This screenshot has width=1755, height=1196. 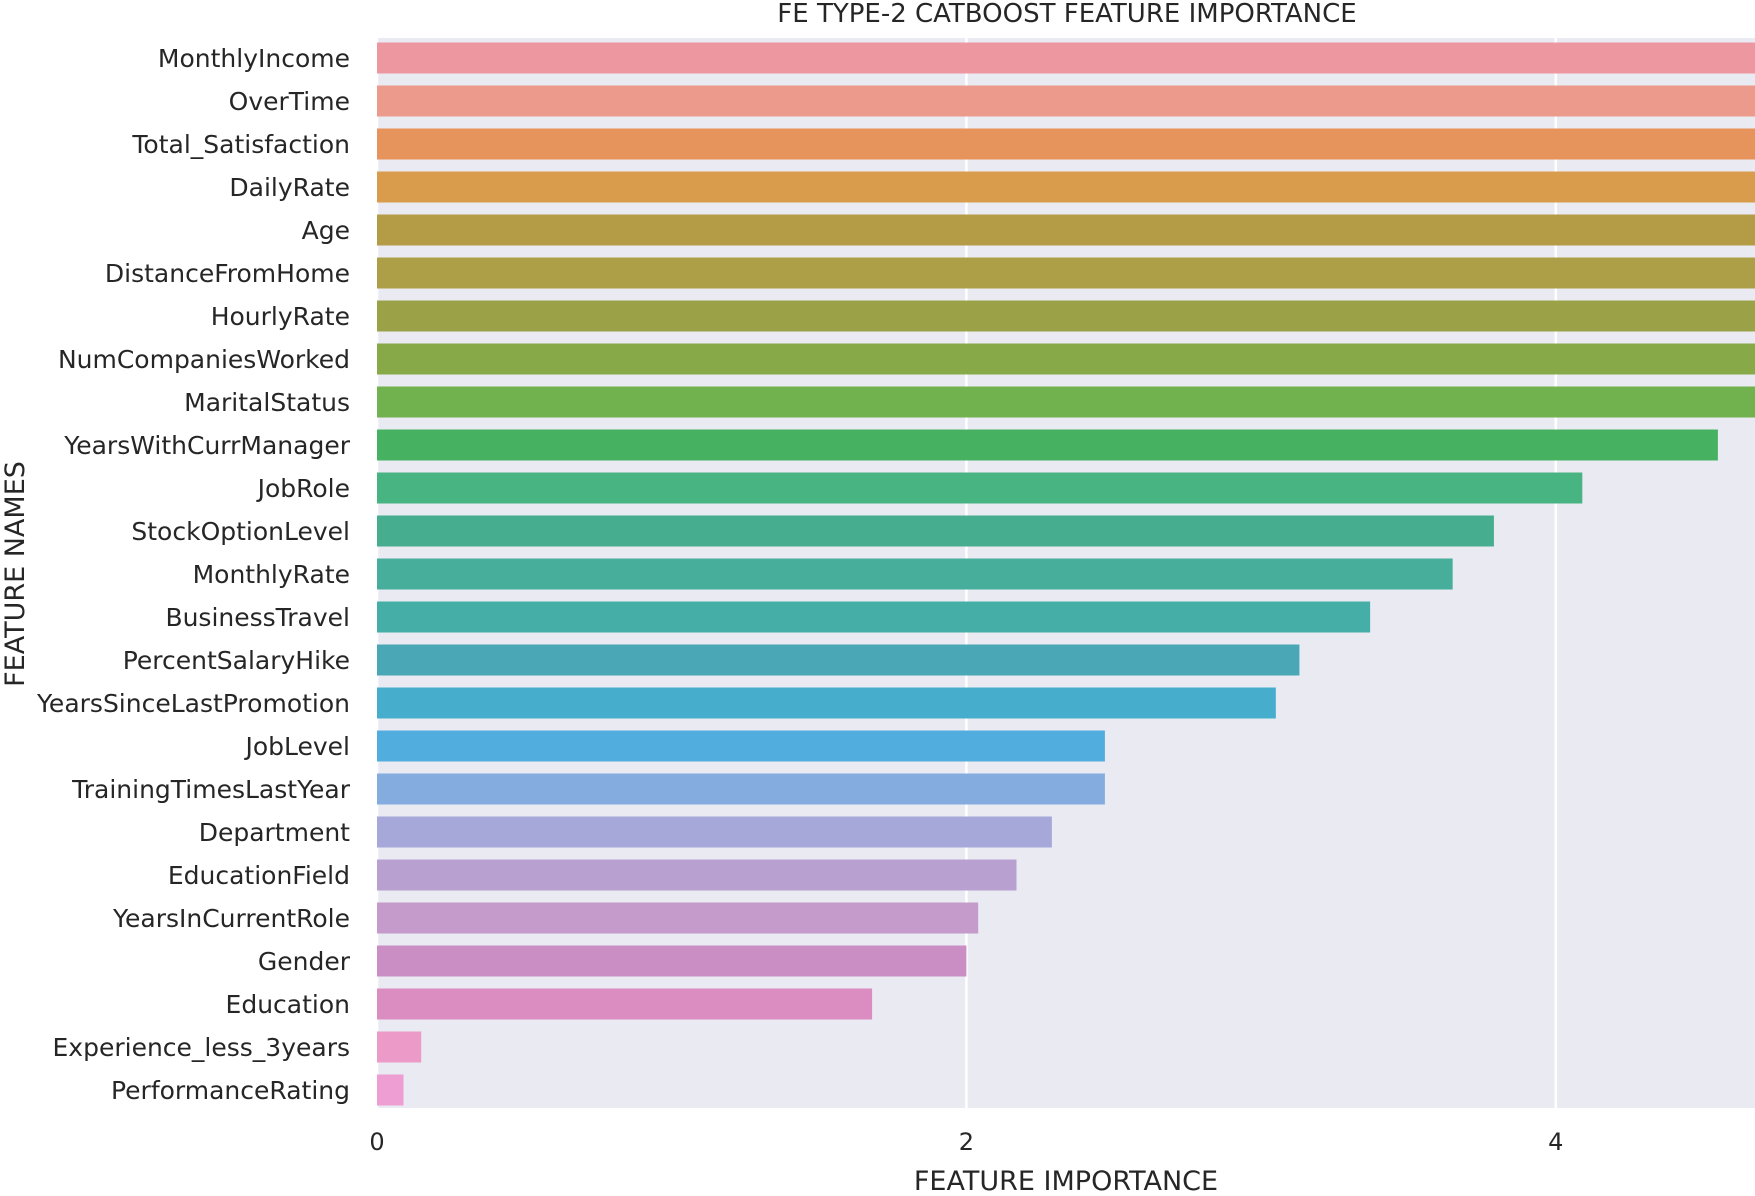 What do you see at coordinates (211, 789) in the screenshot?
I see `category-label-TrainingTimesLastYear: TrainingTimesLastYear` at bounding box center [211, 789].